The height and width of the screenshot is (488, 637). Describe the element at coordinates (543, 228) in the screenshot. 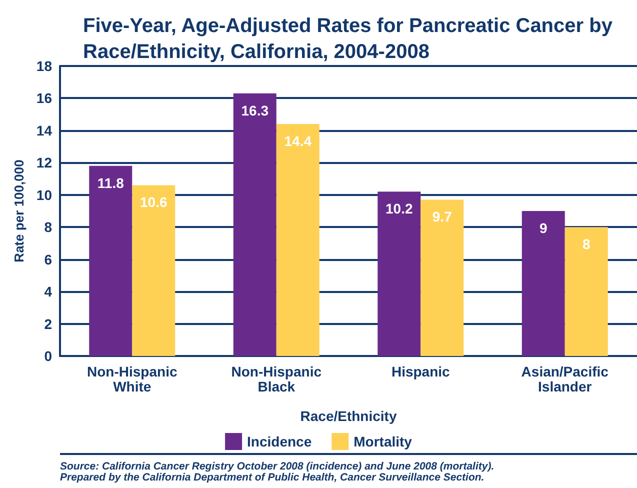

I see `data-label: 9` at that location.